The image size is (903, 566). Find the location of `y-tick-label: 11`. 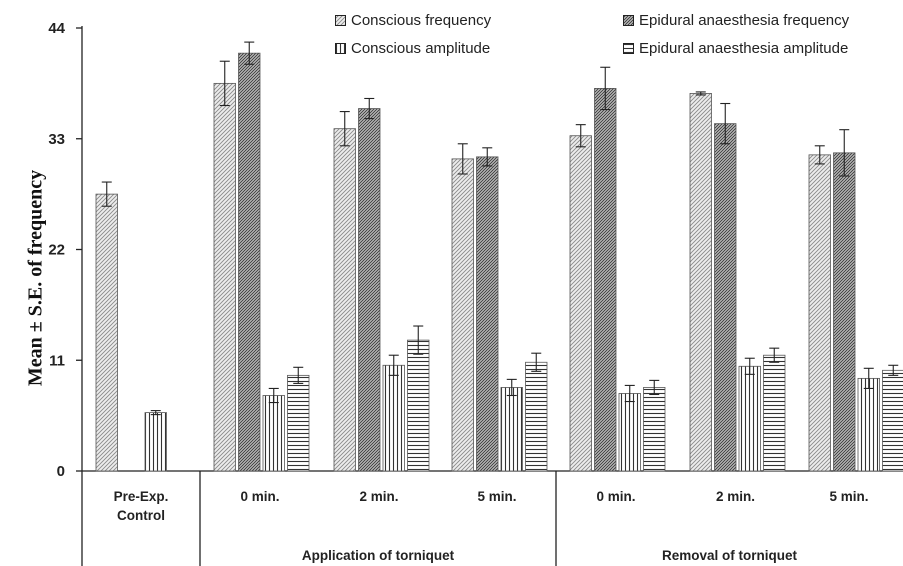

y-tick-label: 11 is located at coordinates (57, 360).